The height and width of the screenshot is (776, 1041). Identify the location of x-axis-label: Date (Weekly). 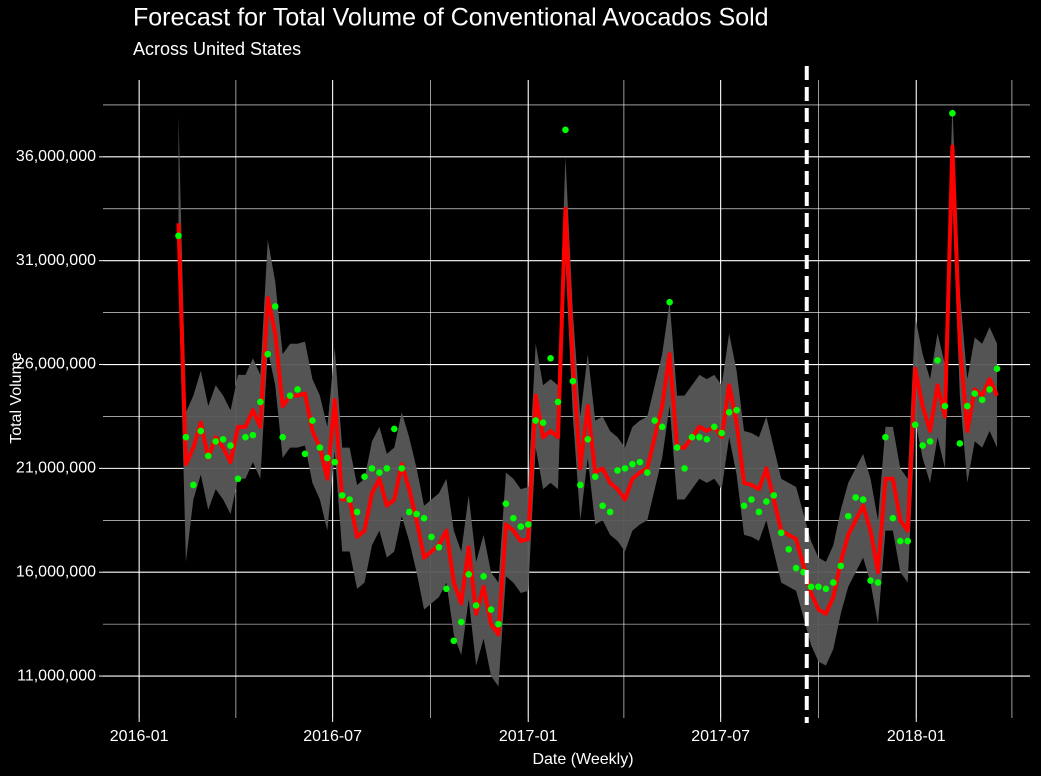
(582, 759).